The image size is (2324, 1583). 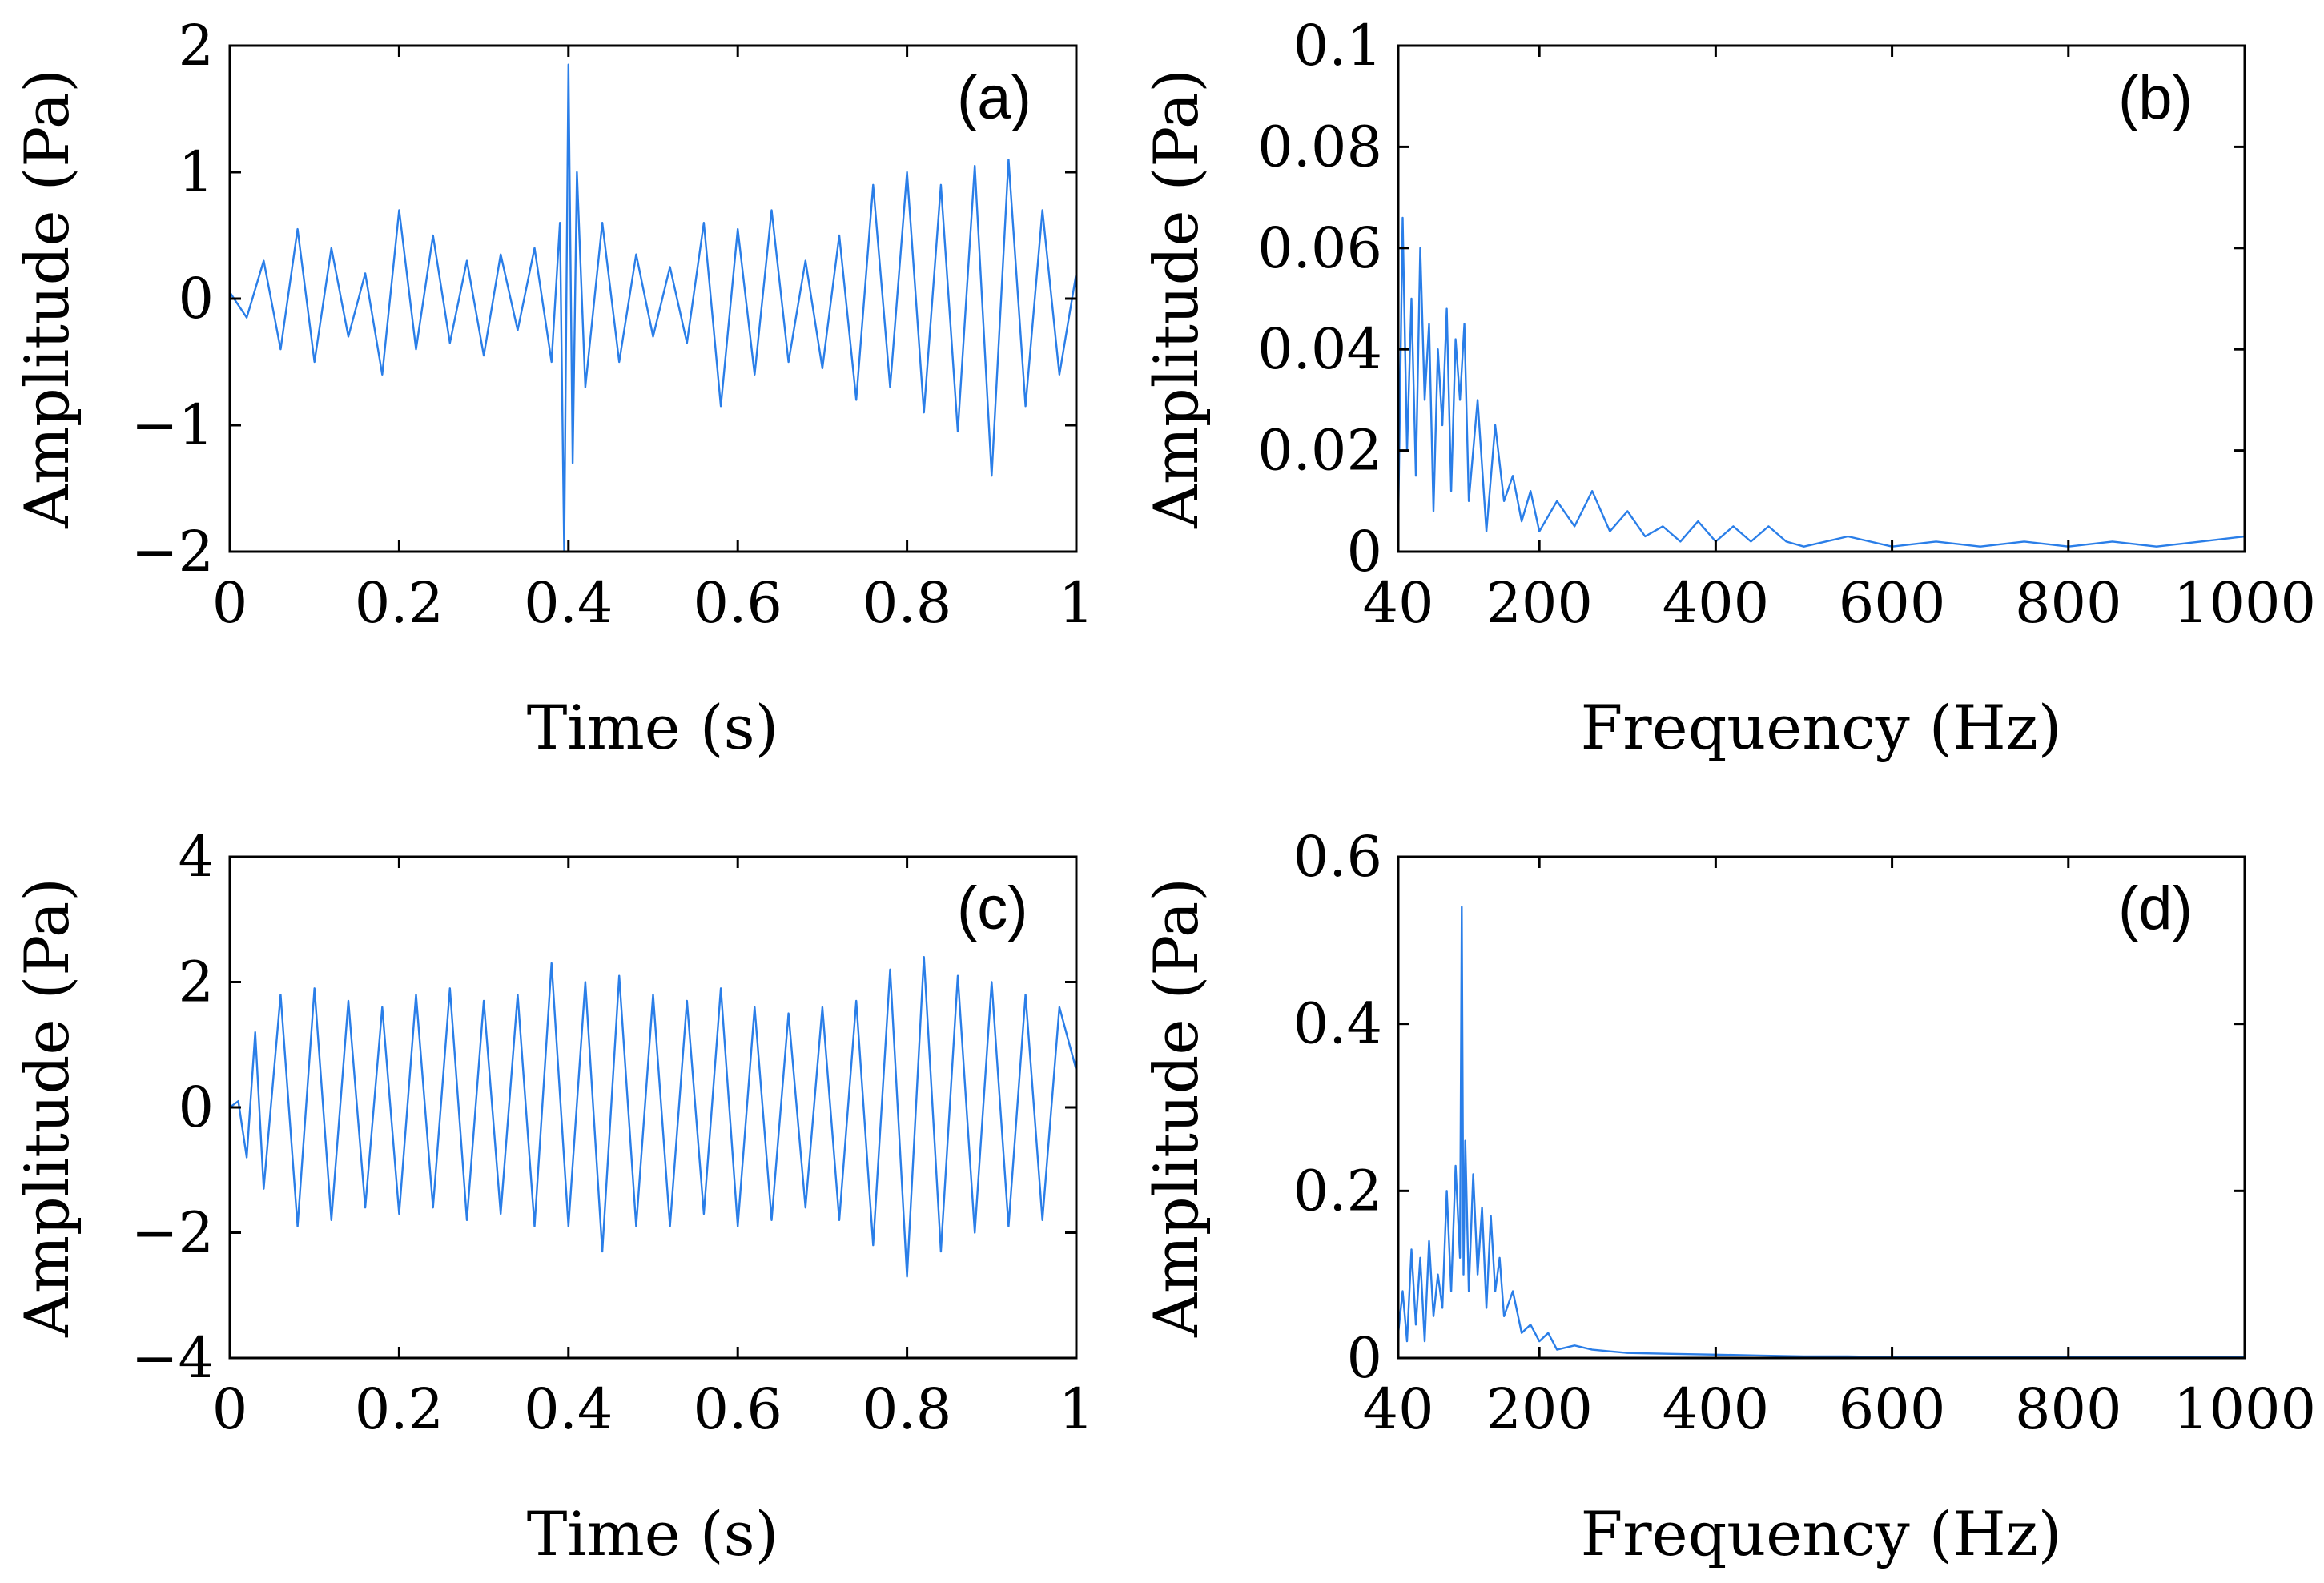 What do you see at coordinates (1319, 248) in the screenshot?
I see `panel-b-ytick-label: 0.06` at bounding box center [1319, 248].